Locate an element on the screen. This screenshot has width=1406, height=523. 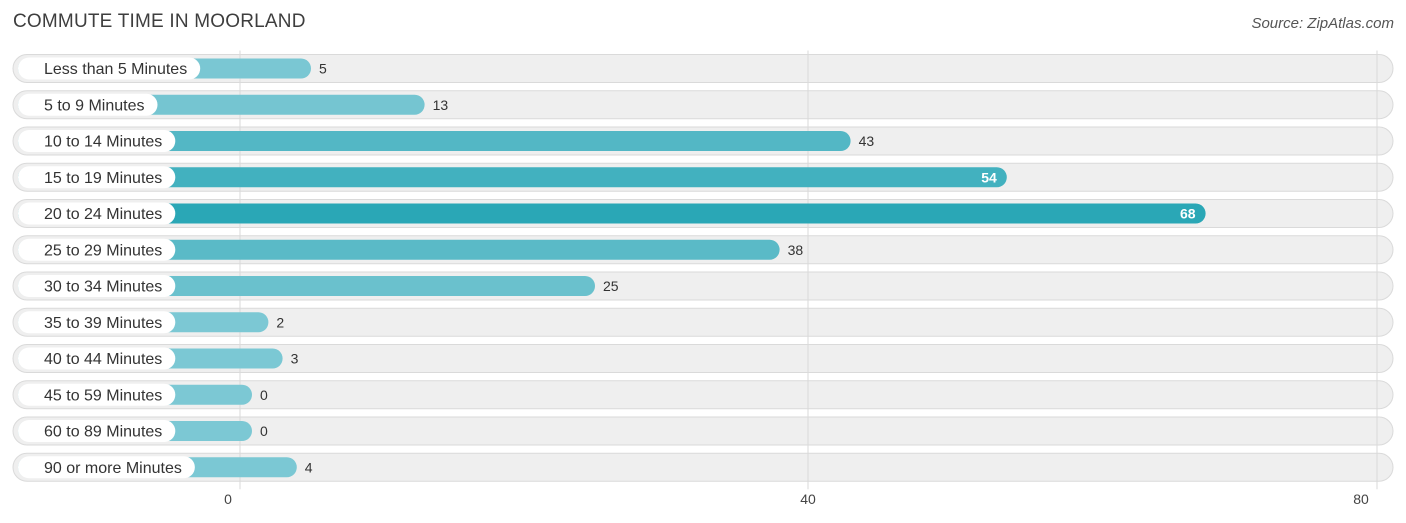
chart-source: Source: ZipAtlas.com is located at coordinates (1322, 23).